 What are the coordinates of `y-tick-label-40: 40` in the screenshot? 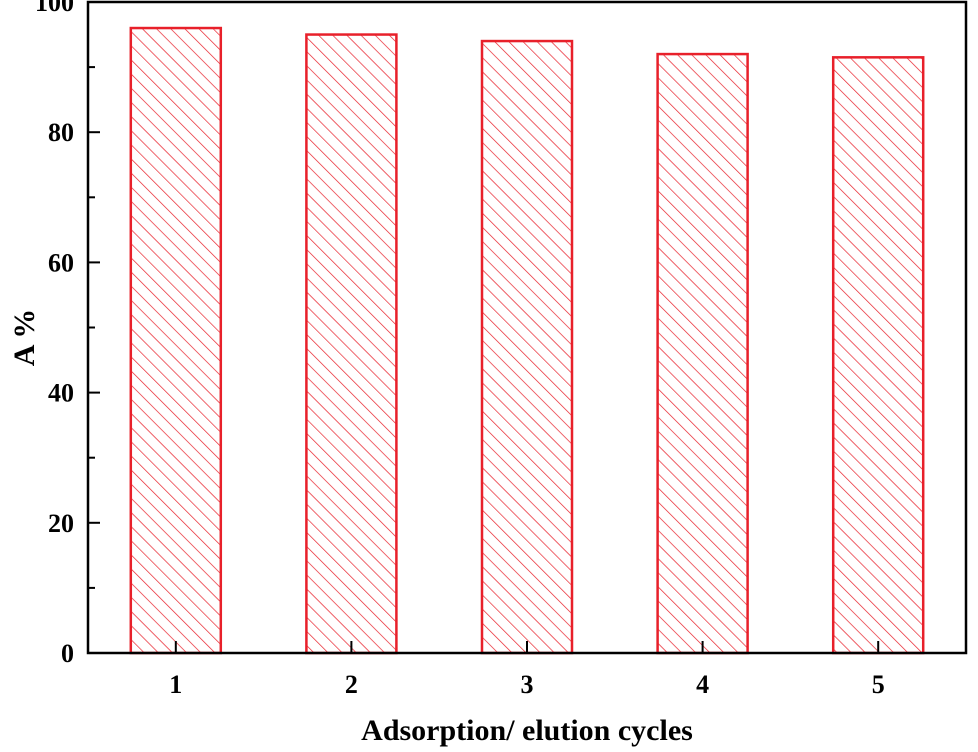 It's located at (61, 393).